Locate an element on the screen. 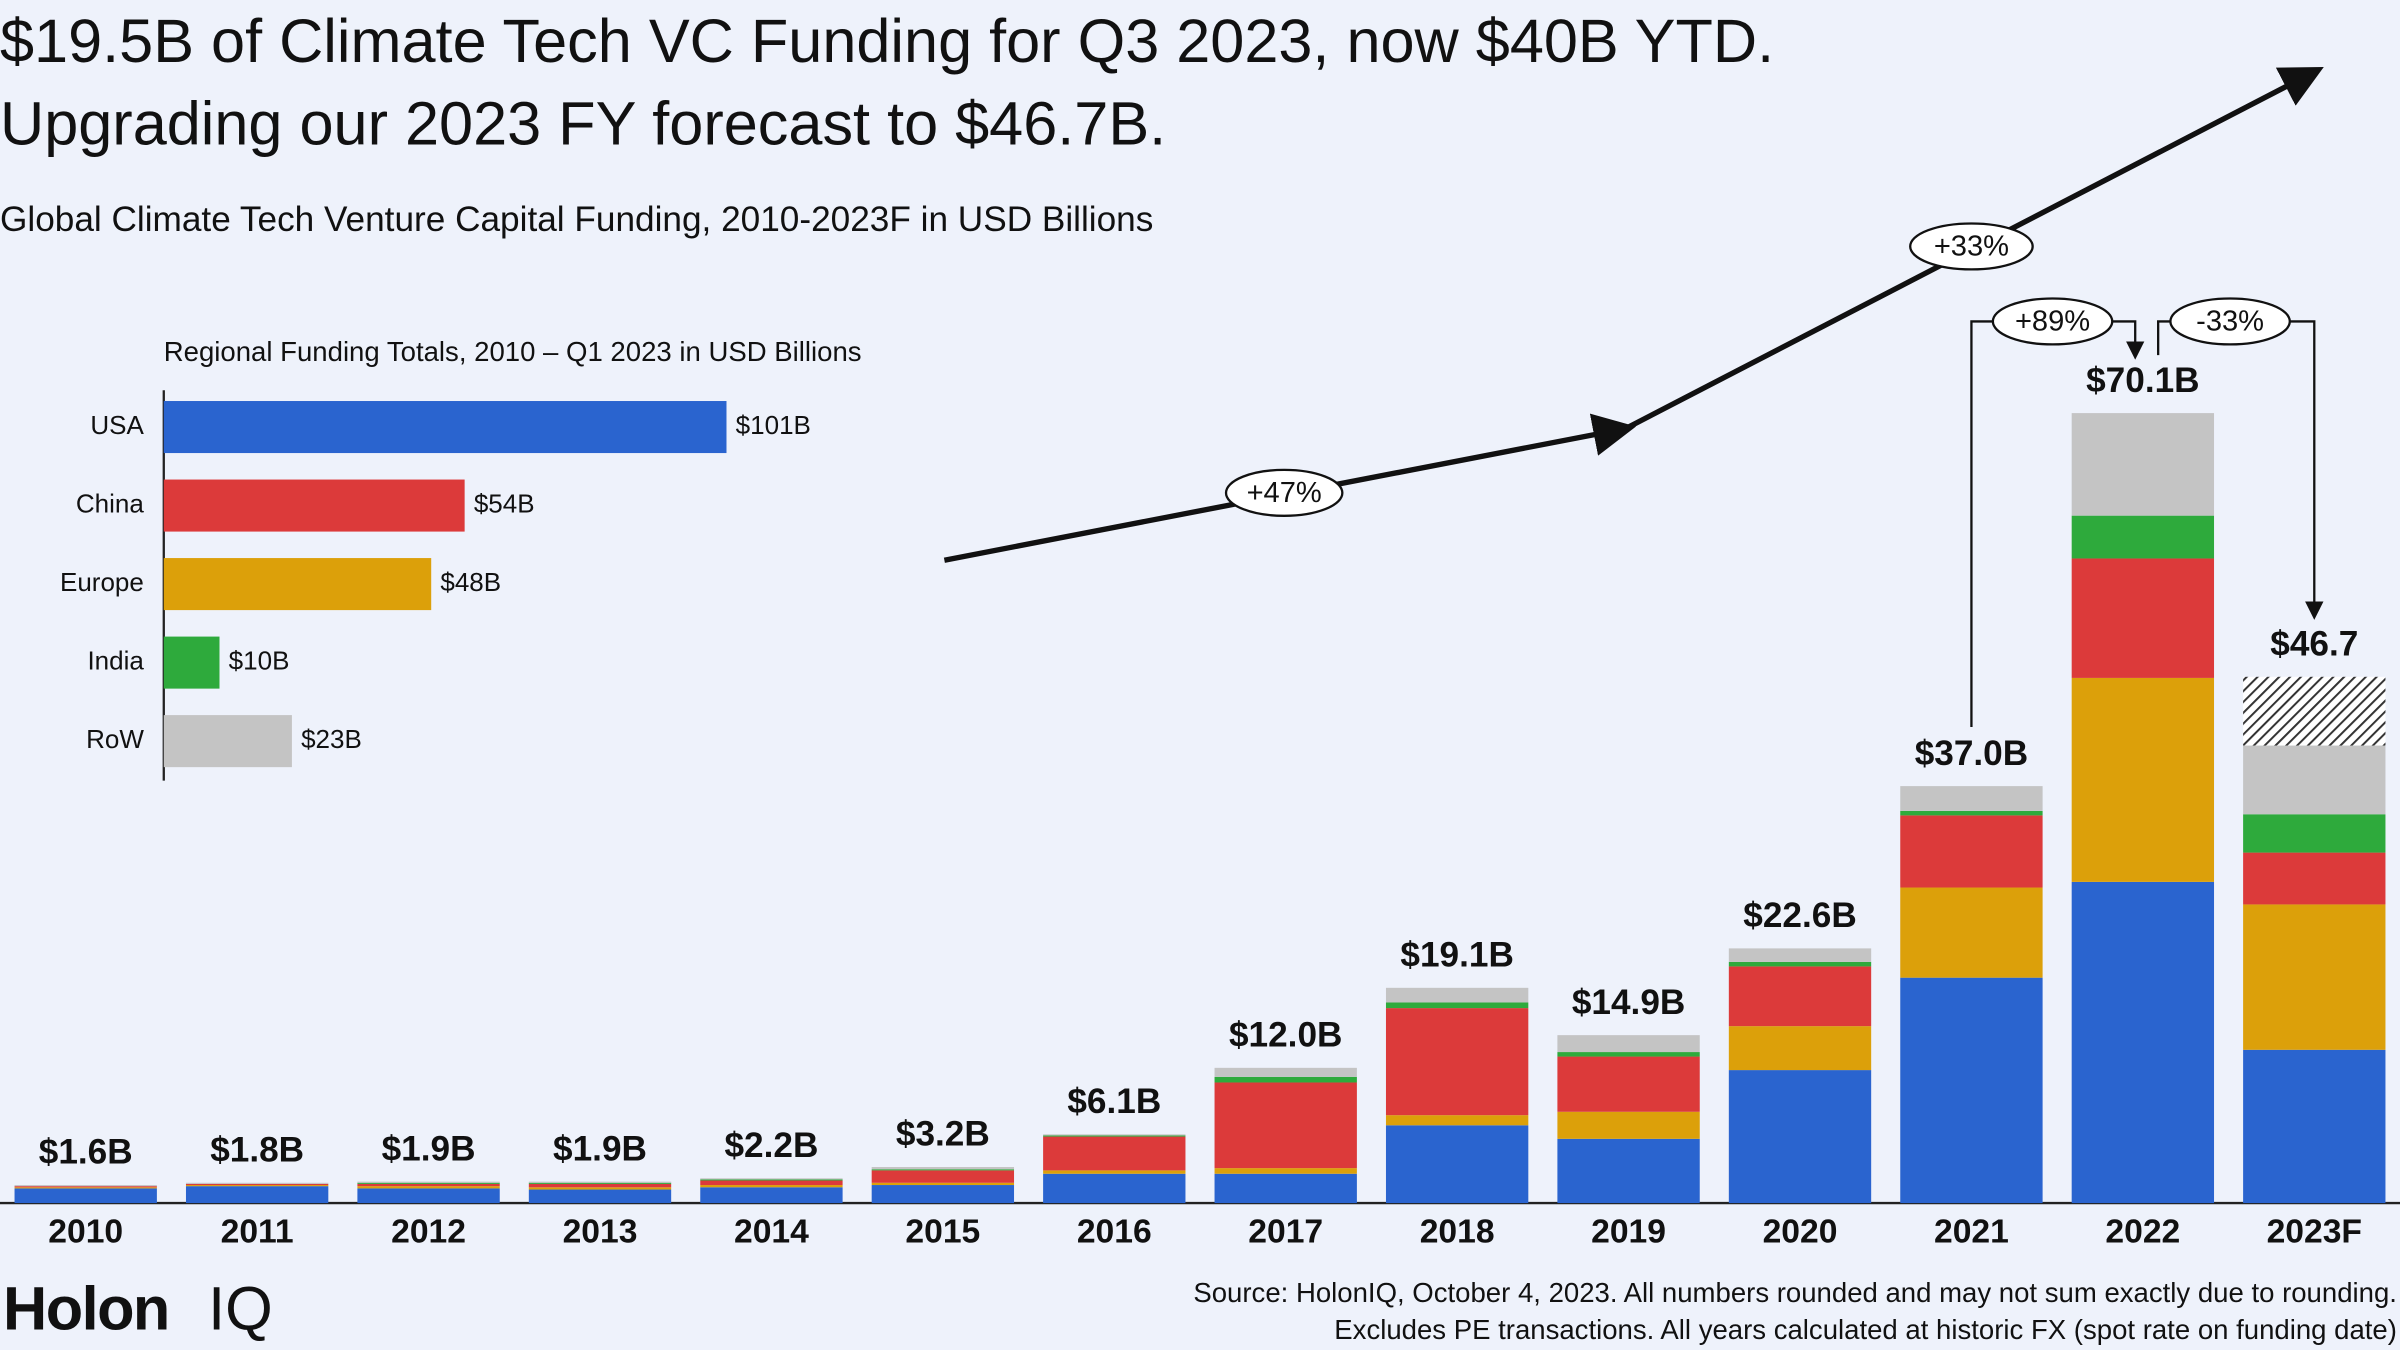 This screenshot has height=1350, width=2400. logo: IQ is located at coordinates (240, 1308).